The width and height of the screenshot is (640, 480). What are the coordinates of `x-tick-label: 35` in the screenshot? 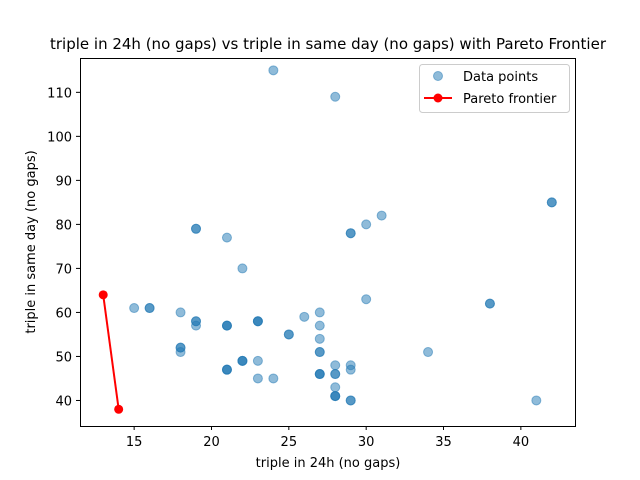 It's located at (443, 442).